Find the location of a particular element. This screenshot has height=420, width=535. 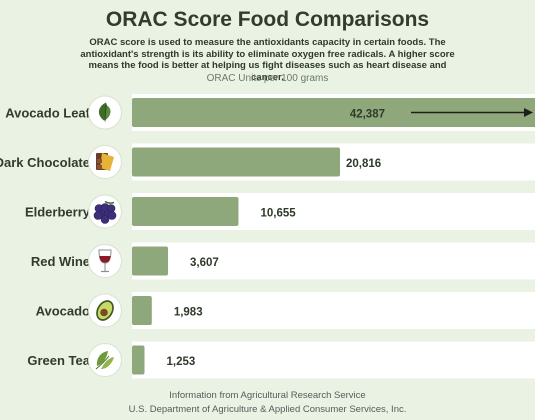

avocado-icon is located at coordinates (105, 310).